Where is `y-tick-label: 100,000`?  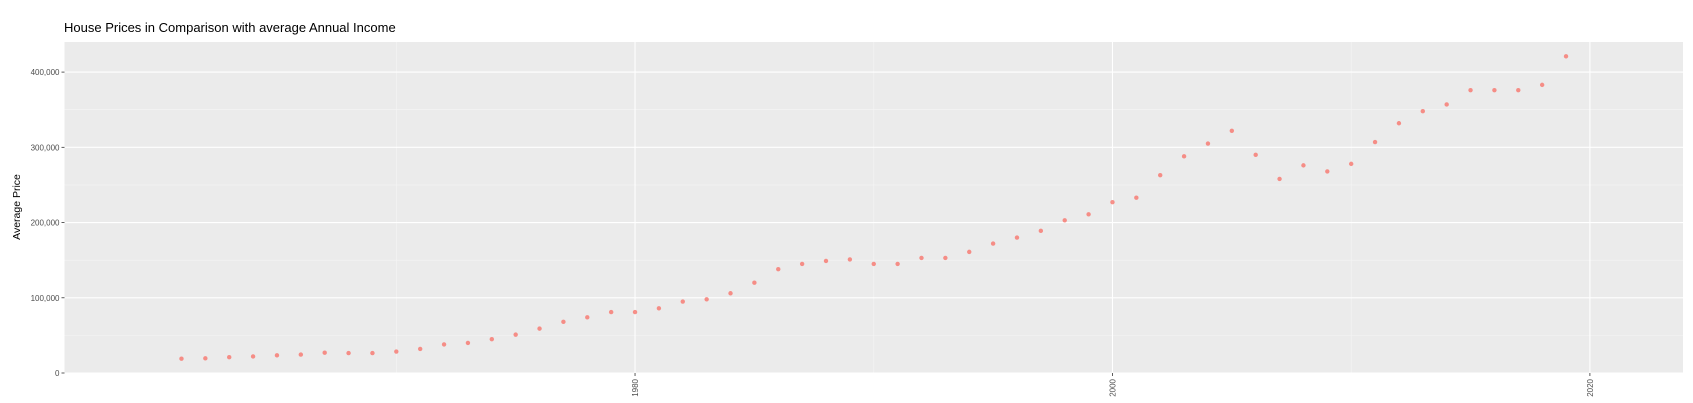
y-tick-label: 100,000 is located at coordinates (45, 298).